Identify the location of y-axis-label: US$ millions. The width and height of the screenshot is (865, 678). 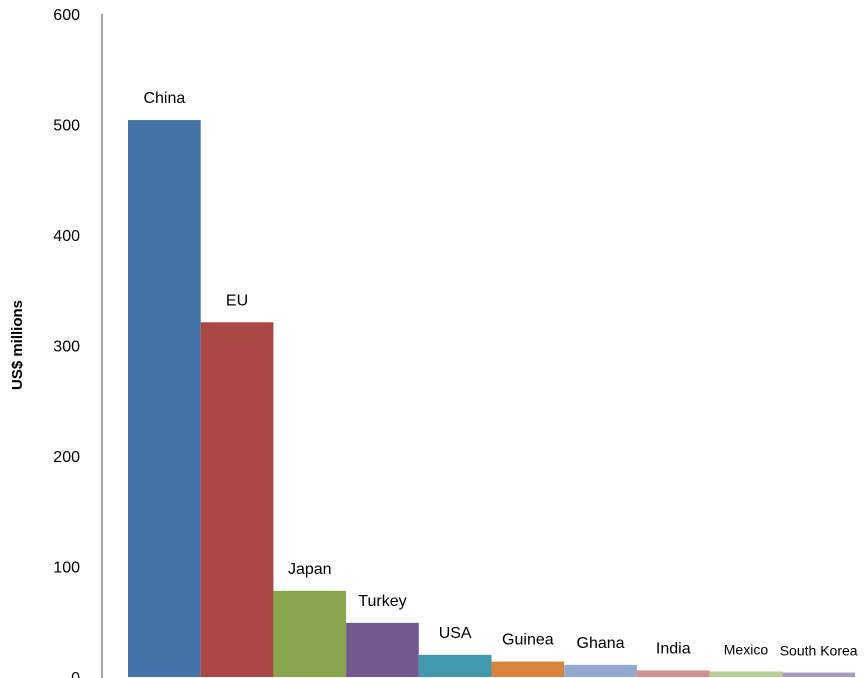
(17, 345).